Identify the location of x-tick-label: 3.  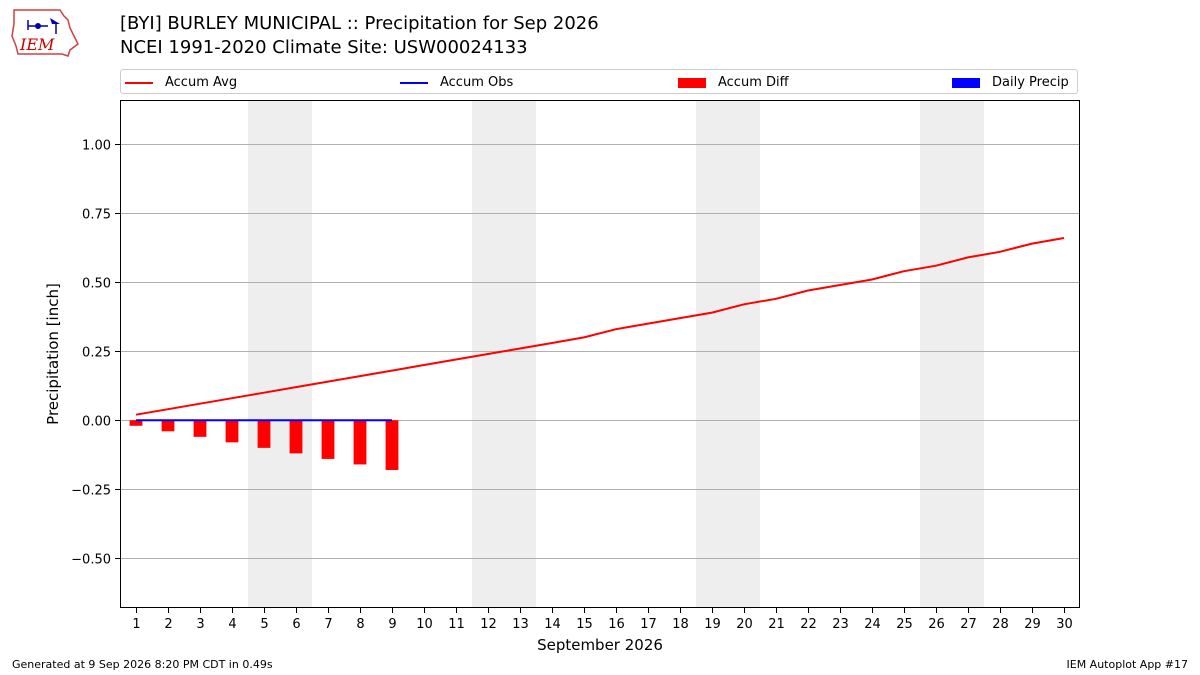
(200, 624).